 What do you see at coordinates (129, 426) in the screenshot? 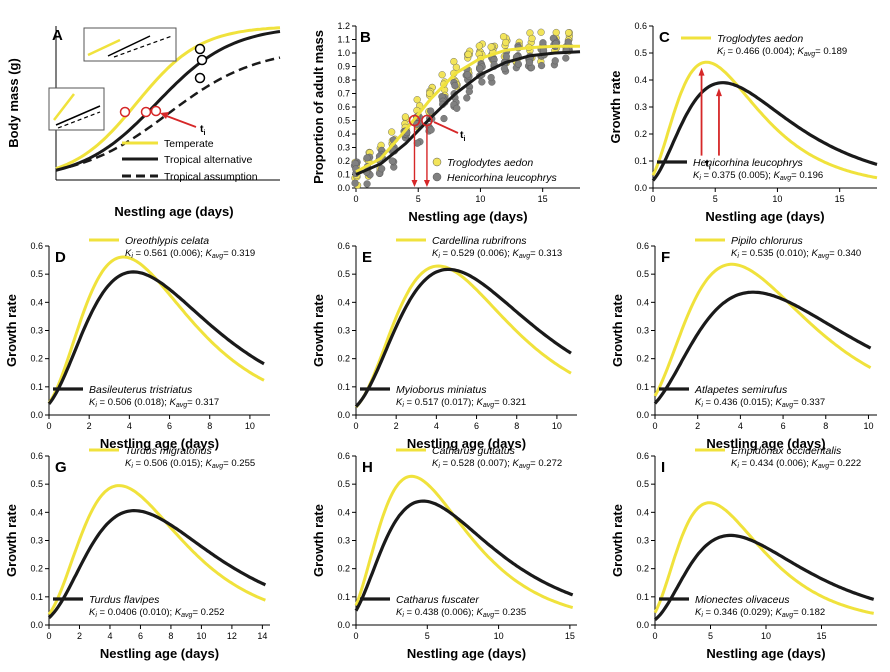
I see `x-tick-label: 4` at bounding box center [129, 426].